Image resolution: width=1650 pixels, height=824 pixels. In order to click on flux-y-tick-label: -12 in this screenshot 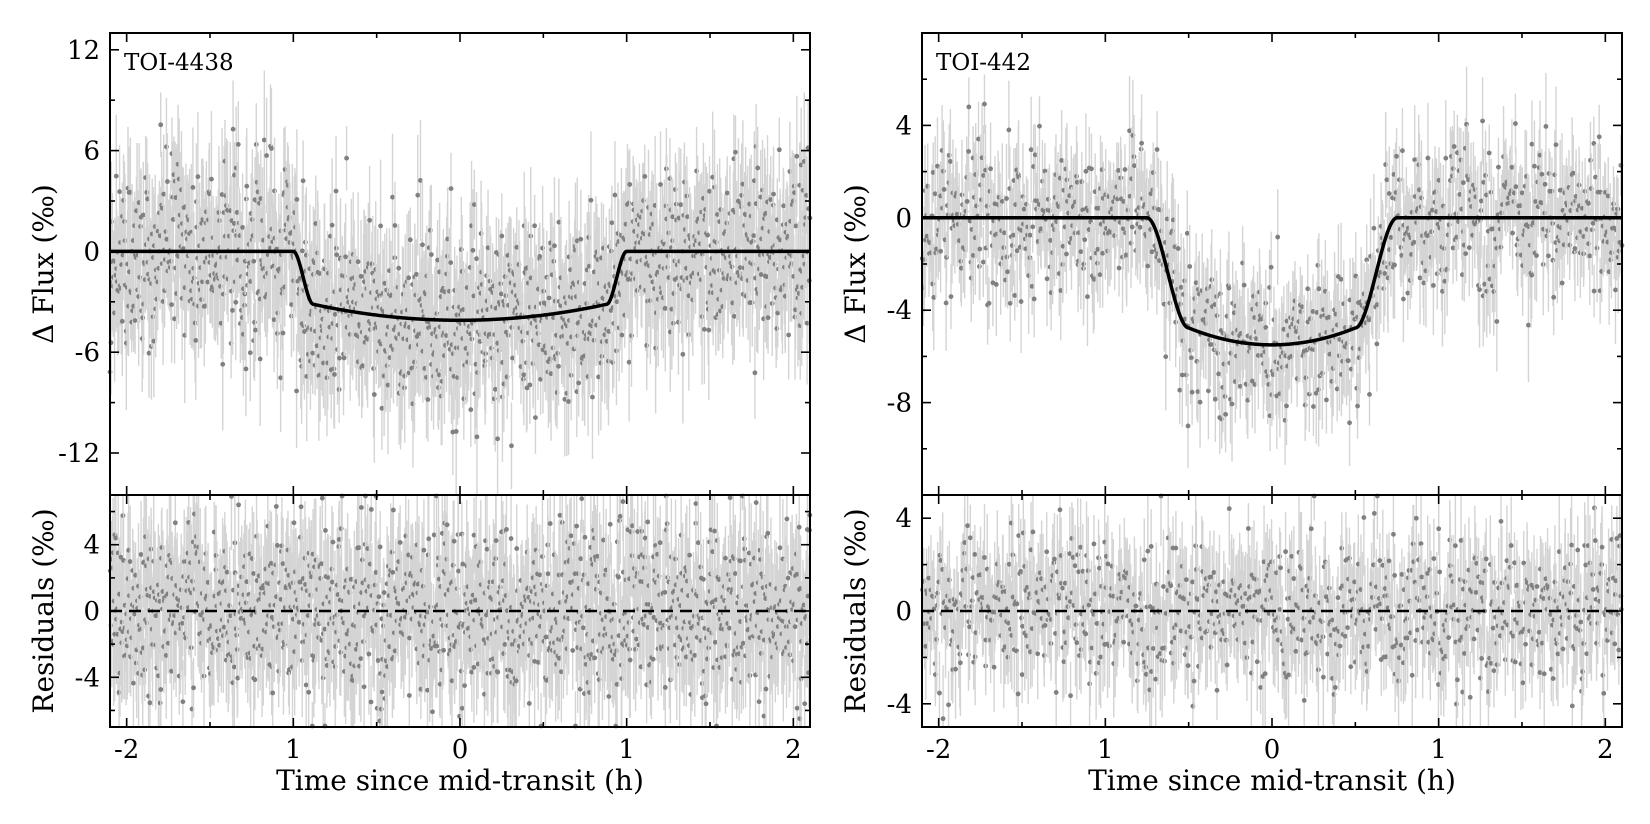, I will do `click(79, 454)`.